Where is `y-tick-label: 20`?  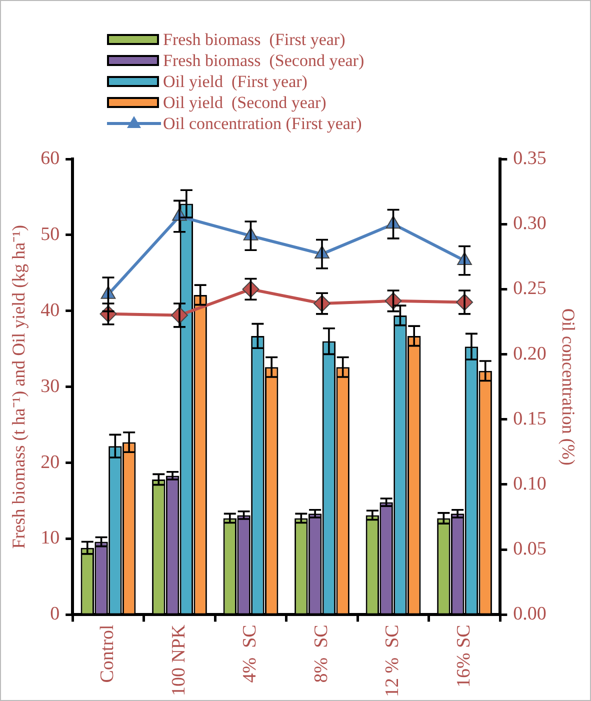
y-tick-label: 20 is located at coordinates (50, 462).